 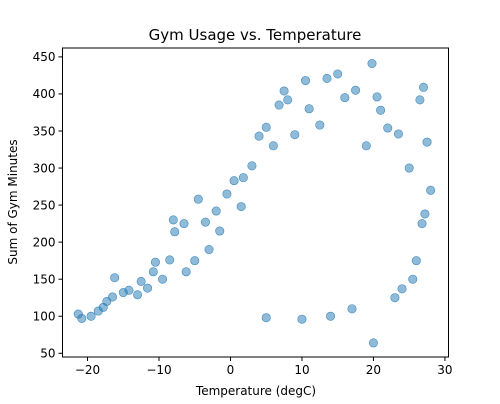 What do you see at coordinates (44, 168) in the screenshot?
I see `y-tick-label: 300` at bounding box center [44, 168].